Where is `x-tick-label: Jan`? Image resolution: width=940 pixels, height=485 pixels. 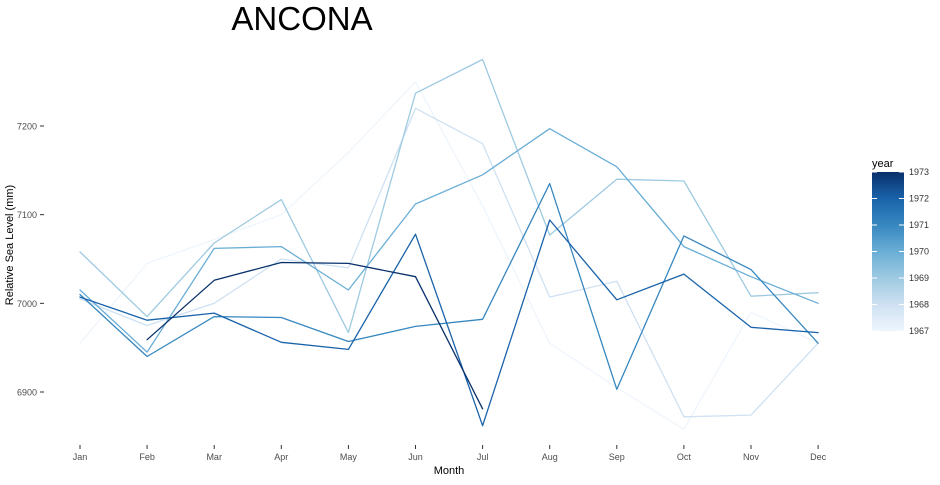 x-tick-label: Jan is located at coordinates (80, 457).